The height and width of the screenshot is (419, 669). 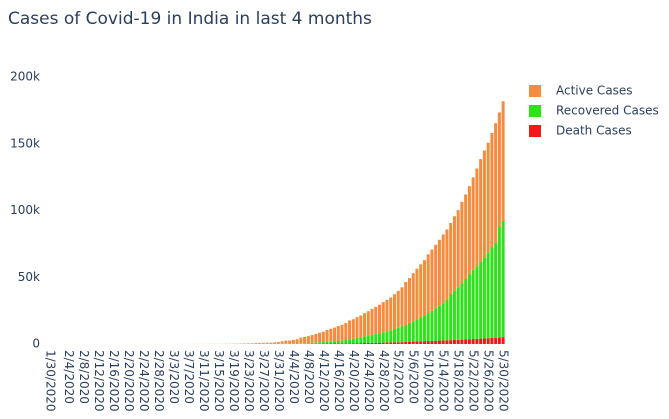 What do you see at coordinates (204, 381) in the screenshot?
I see `x-tick-label: 3/11/2020` at bounding box center [204, 381].